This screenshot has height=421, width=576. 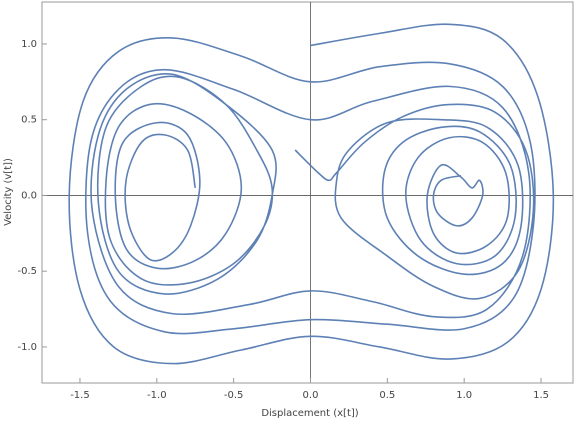 I want to click on x-axis-label: Displacement (x[t]), so click(x=309, y=413).